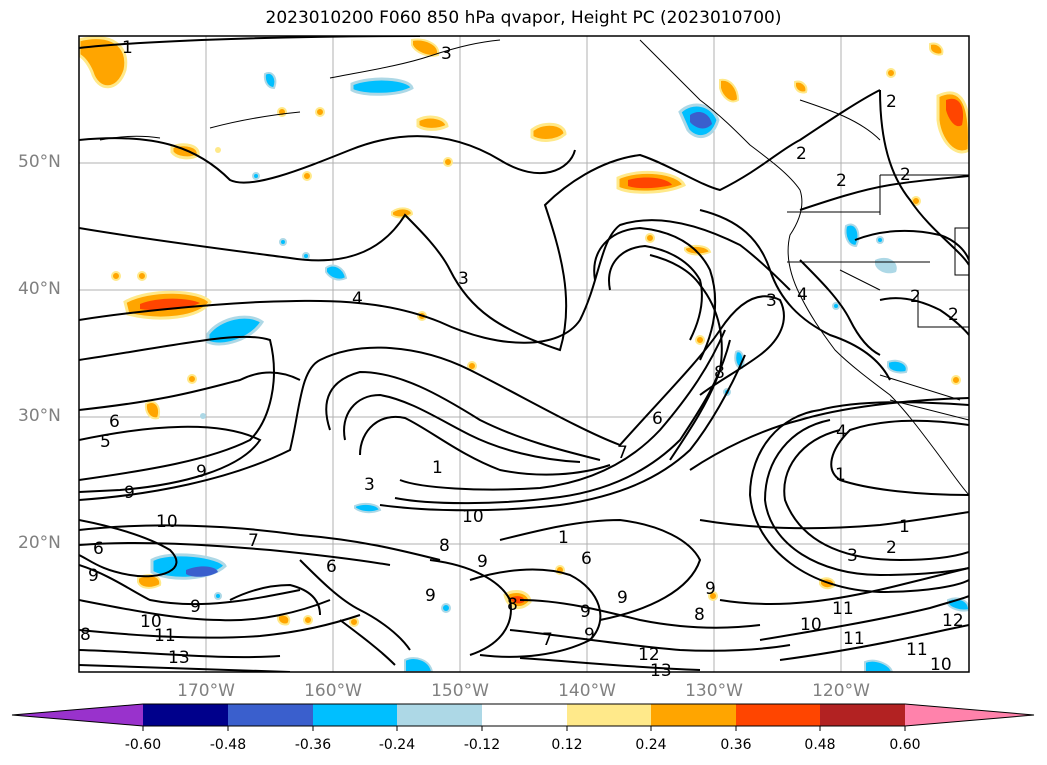  Describe the element at coordinates (143, 745) in the screenshot. I see `colorbar-tick-label: -0.60` at that location.